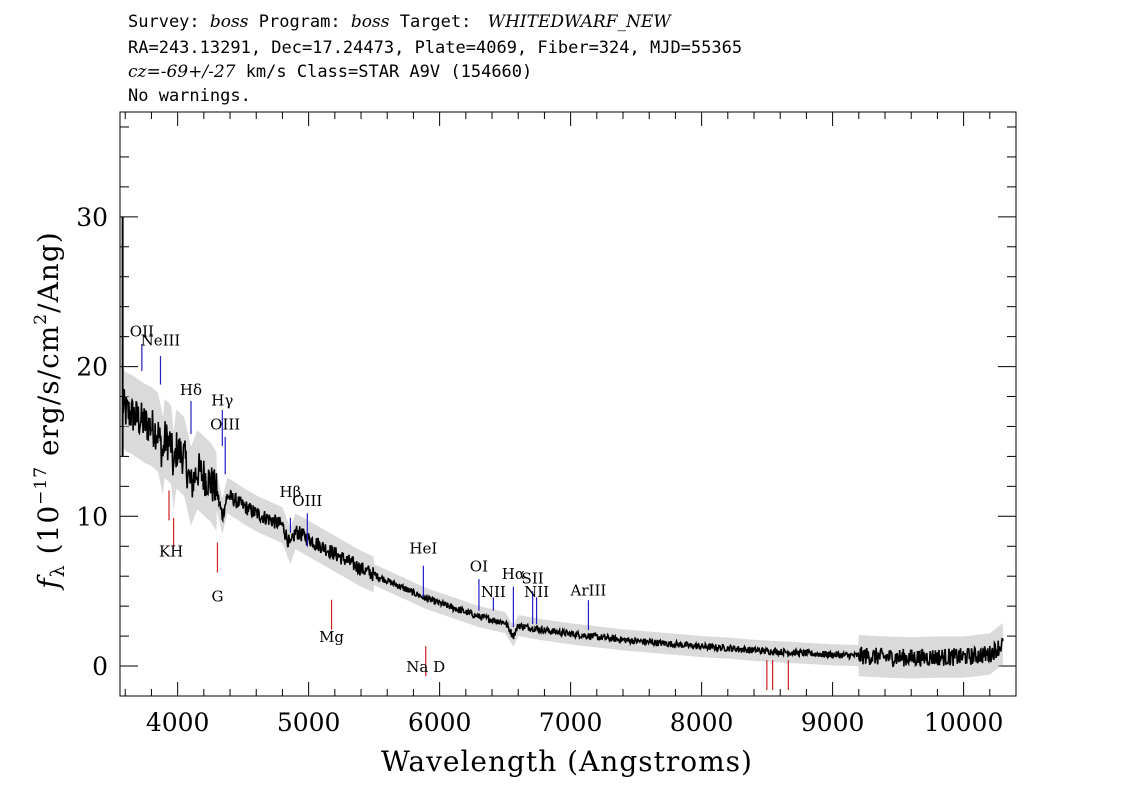 This screenshot has height=810, width=1134. Describe the element at coordinates (579, 22) in the screenshot. I see `target-value: WHITEDWARF_NEW` at that location.